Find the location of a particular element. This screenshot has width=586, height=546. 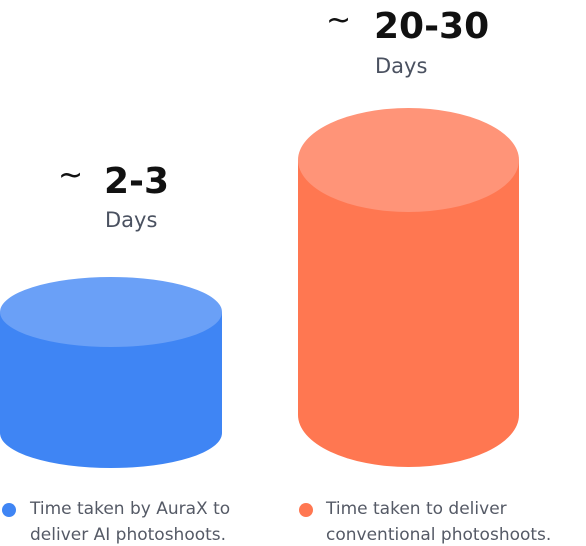

value-label: 20-30 is located at coordinates (431, 26).